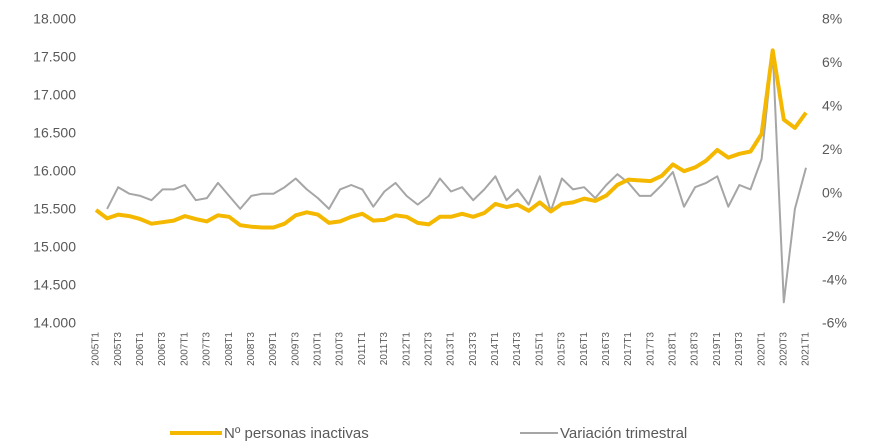 This screenshot has height=446, width=872. I want to click on x-tick-label: 2007T3, so click(207, 349).